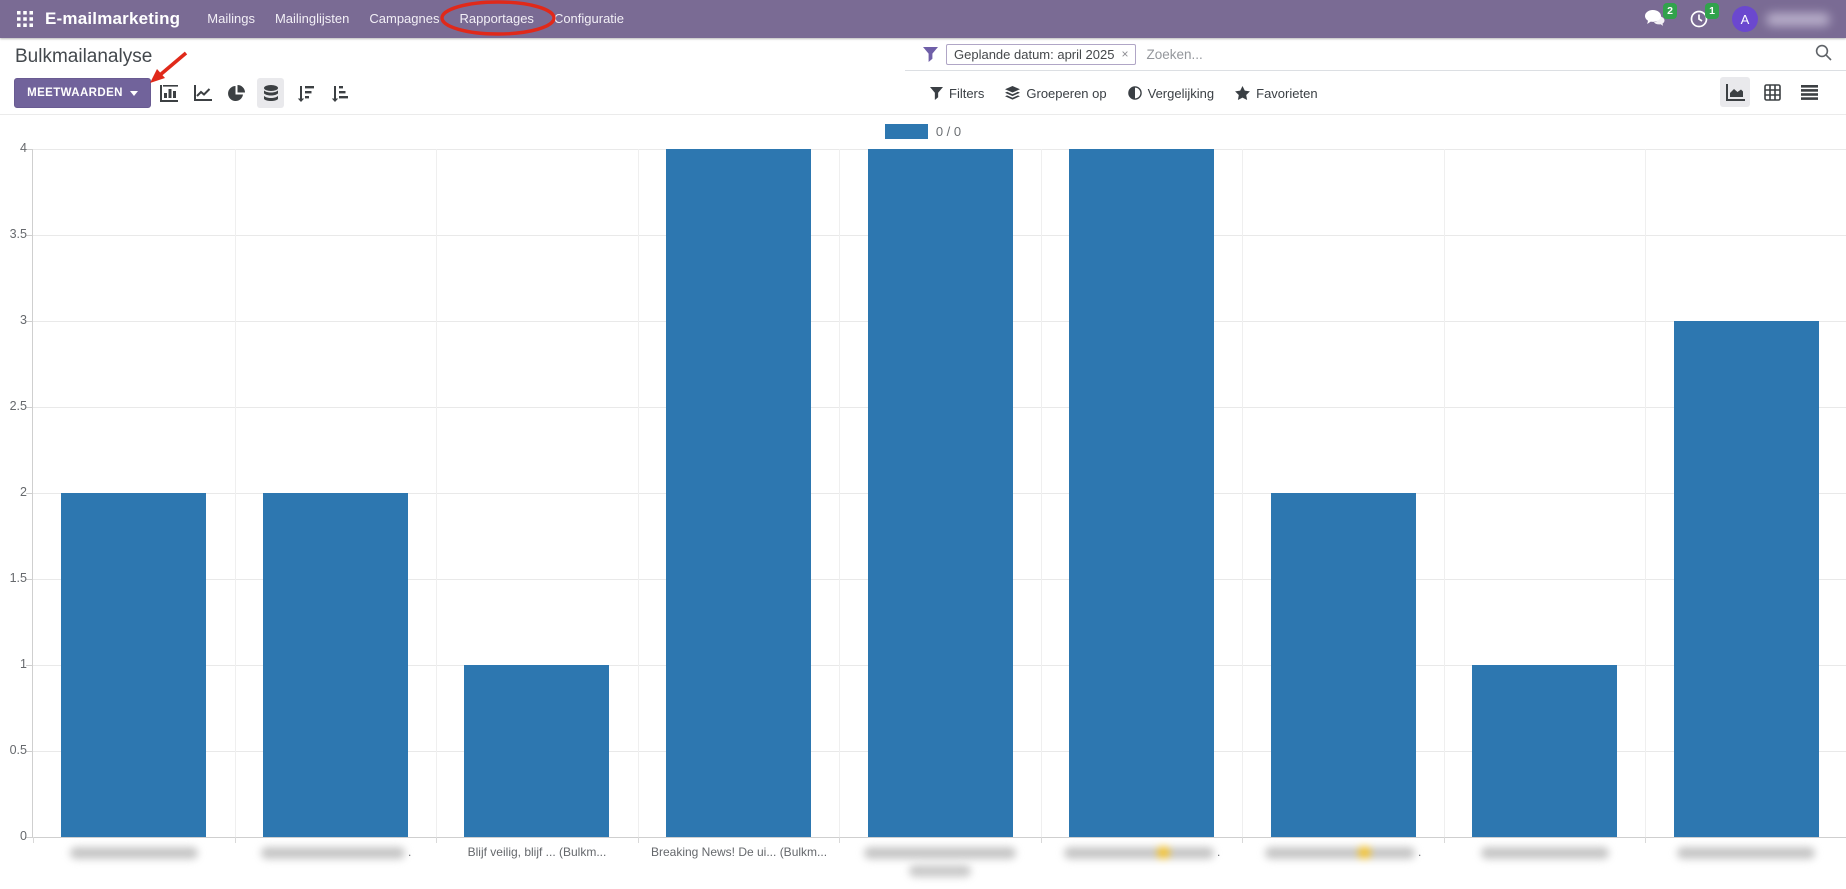 This screenshot has height=889, width=1846. What do you see at coordinates (1056, 93) in the screenshot?
I see `groupby-menu: Groeperen op` at bounding box center [1056, 93].